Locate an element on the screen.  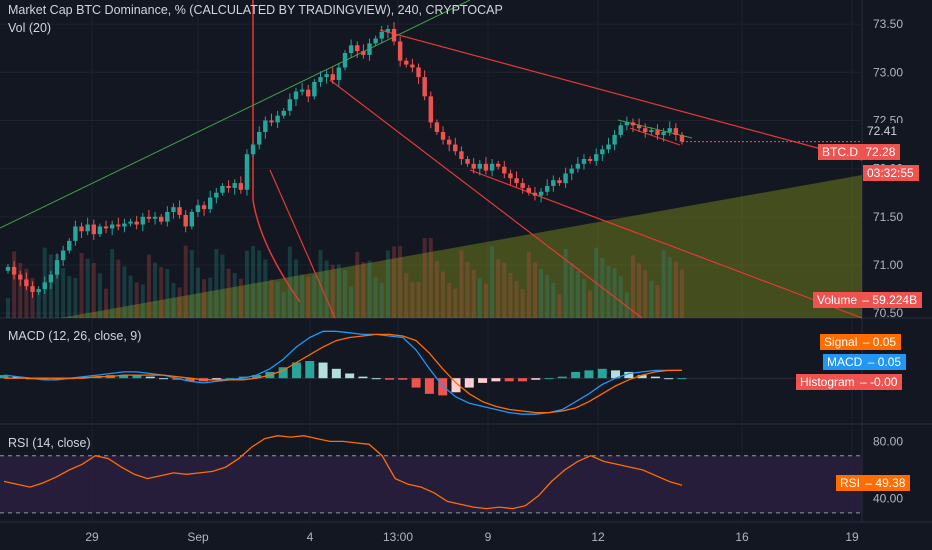
price-tick-label: 73.00 is located at coordinates (888, 72).